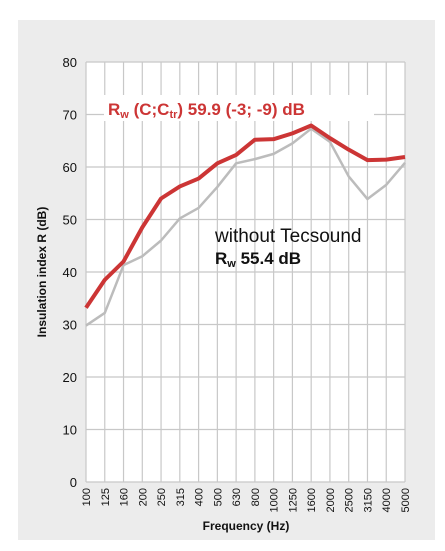 The width and height of the screenshot is (445, 551). I want to click on x-tick-label: 1250, so click(293, 500).